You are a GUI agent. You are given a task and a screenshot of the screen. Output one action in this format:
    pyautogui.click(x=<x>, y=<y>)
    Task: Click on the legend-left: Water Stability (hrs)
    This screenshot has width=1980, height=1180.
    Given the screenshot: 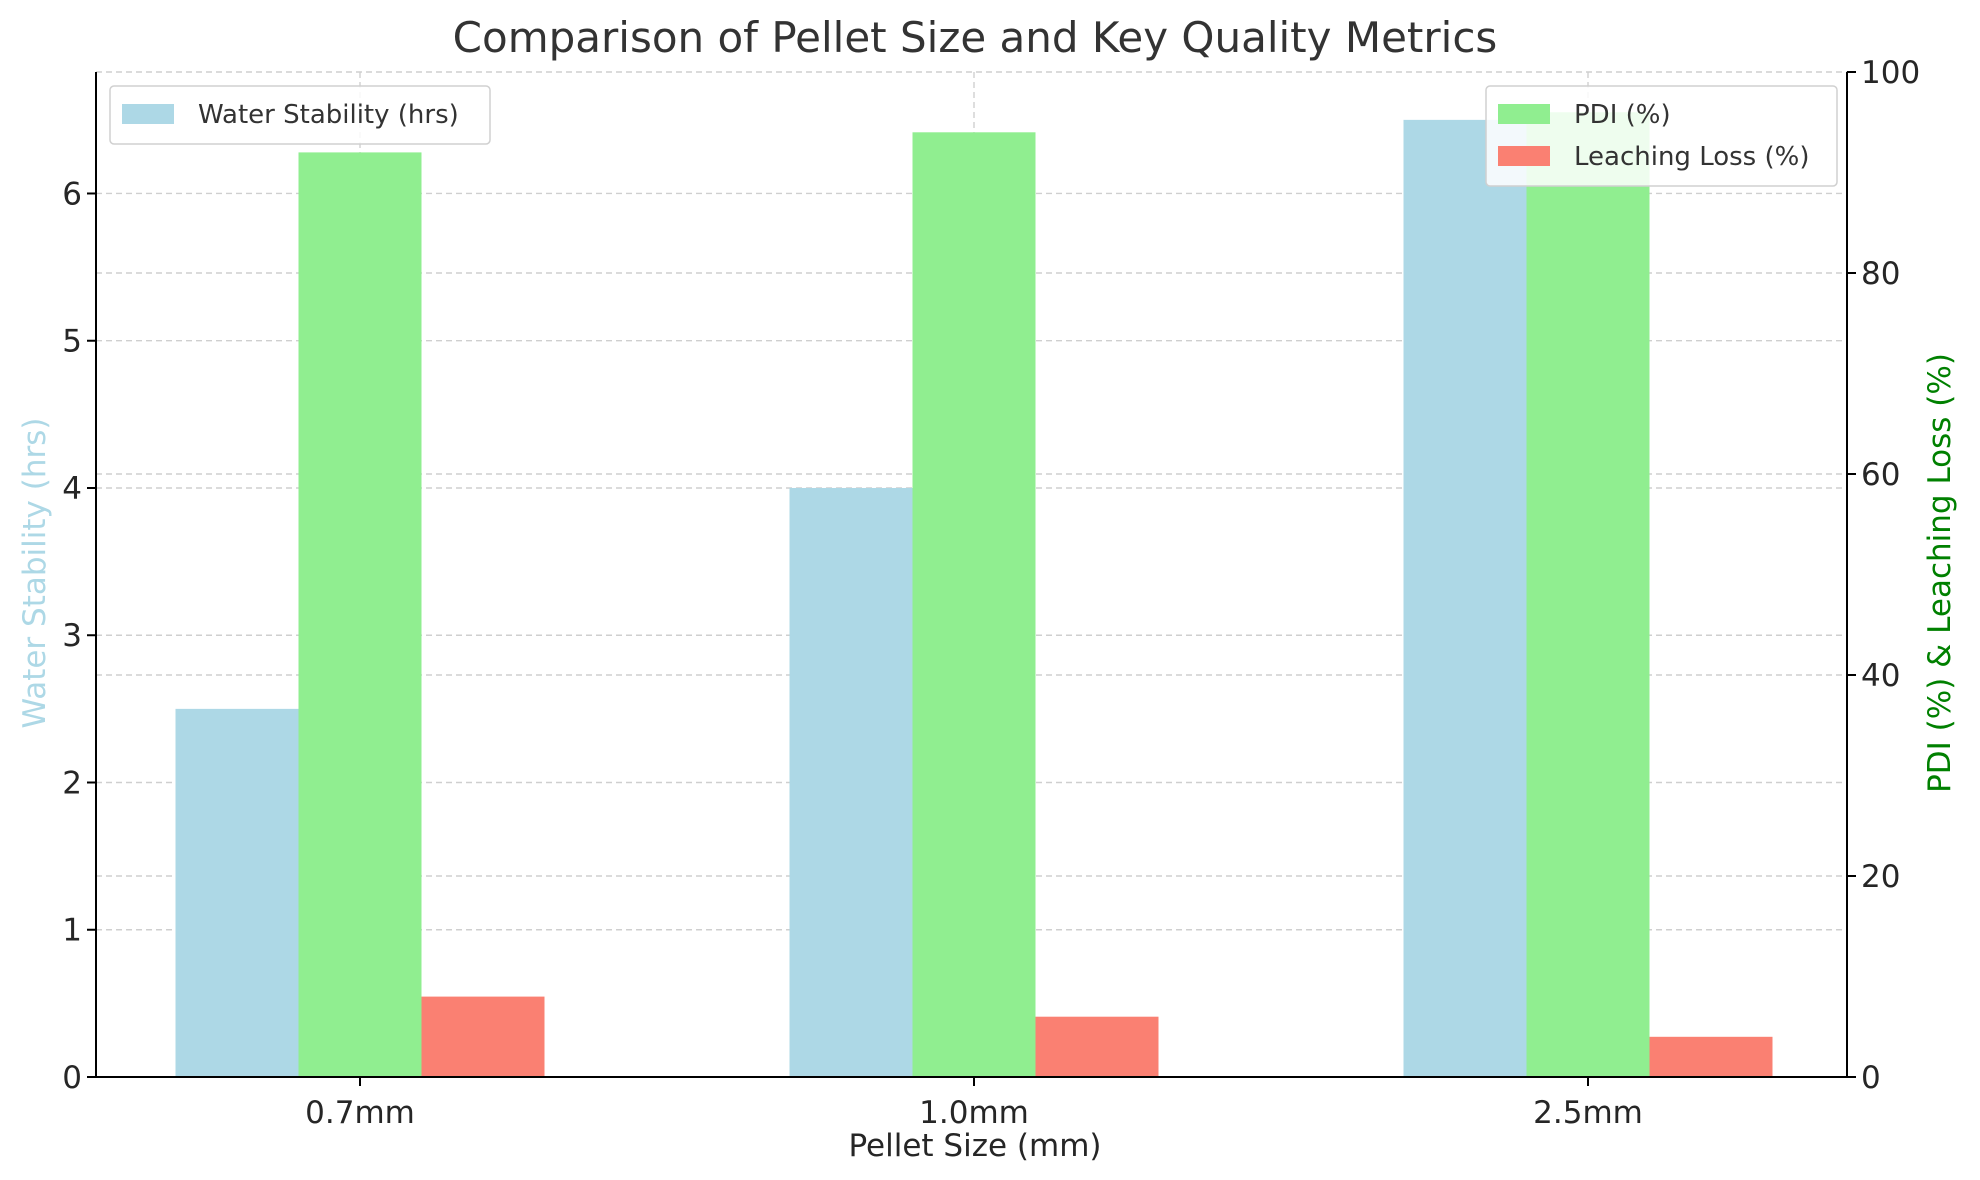 What is the action you would take?
    pyautogui.click(x=300, y=115)
    